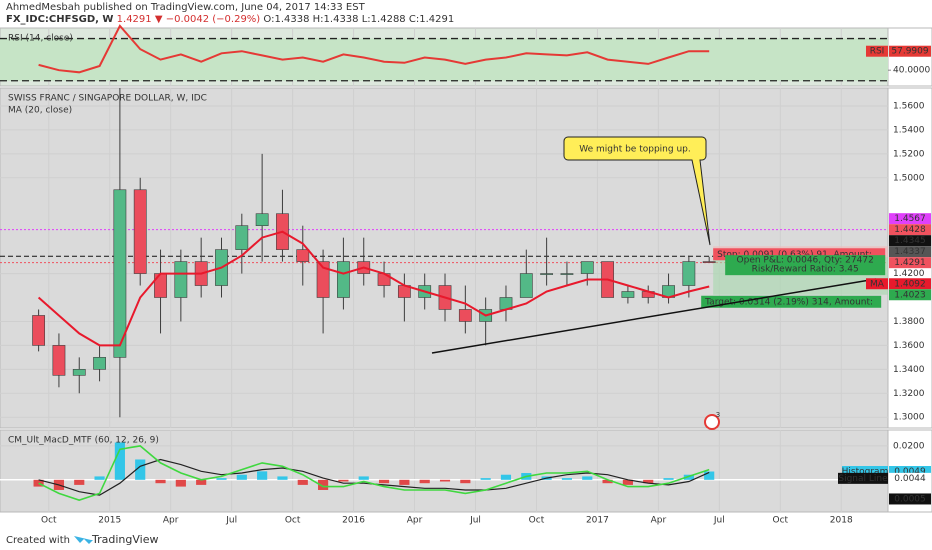  What do you see at coordinates (909, 446) in the screenshot?
I see `y-tick-label: 0.0200` at bounding box center [909, 446].